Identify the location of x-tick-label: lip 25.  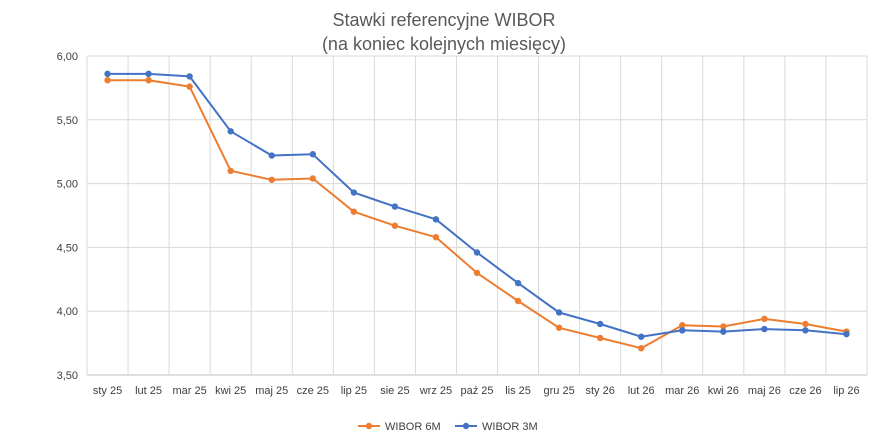
(354, 391).